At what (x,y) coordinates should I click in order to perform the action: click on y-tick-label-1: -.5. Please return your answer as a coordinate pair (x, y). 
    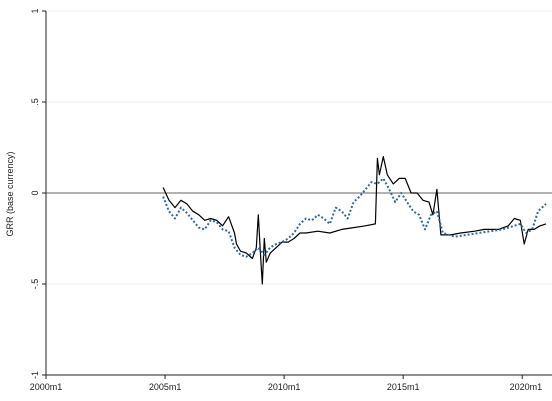
    Looking at the image, I should click on (35, 284).